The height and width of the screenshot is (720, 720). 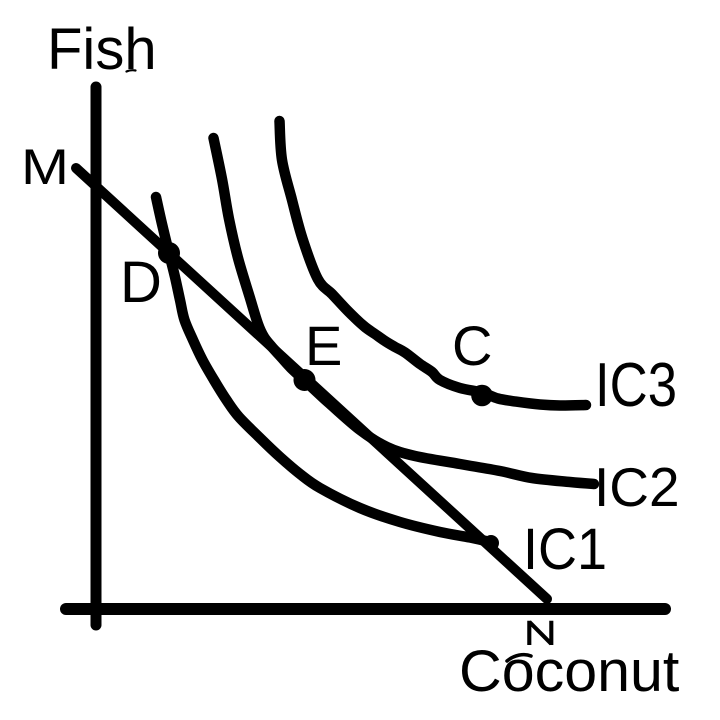 I want to click on svg-text: C, so click(x=472, y=345).